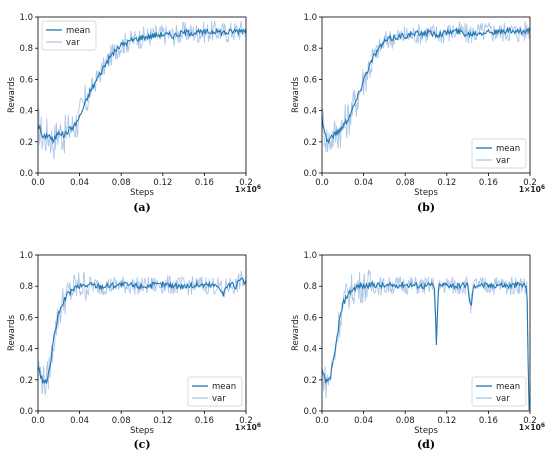 Image resolution: width=550 pixels, height=462 pixels. Describe the element at coordinates (142, 207) in the screenshot. I see `panel-caption: (a)` at that location.